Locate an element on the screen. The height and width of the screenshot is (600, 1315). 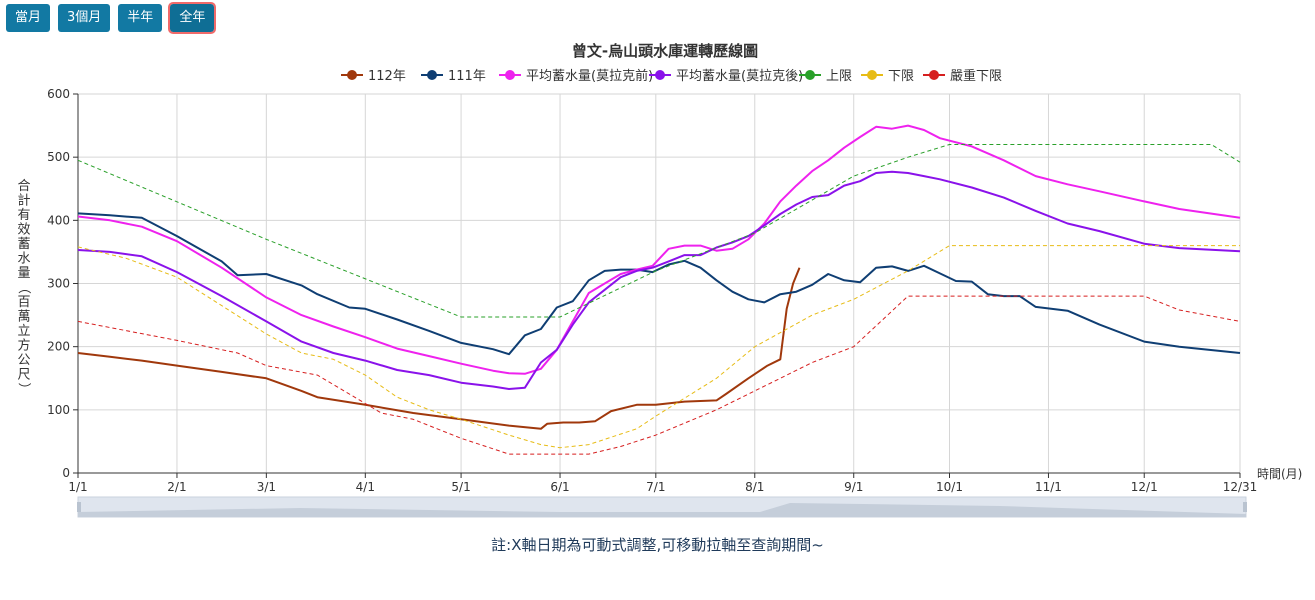
legend-label: 平均蓄水量(莫拉克前) is located at coordinates (589, 76).